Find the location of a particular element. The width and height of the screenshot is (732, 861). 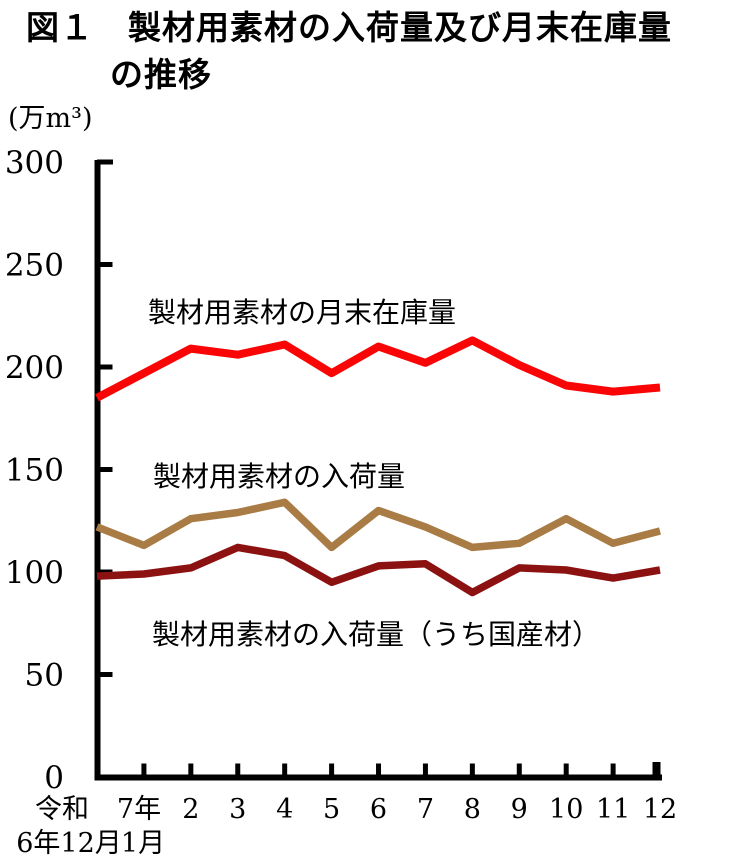

x-tick-label: 7 is located at coordinates (425, 809).